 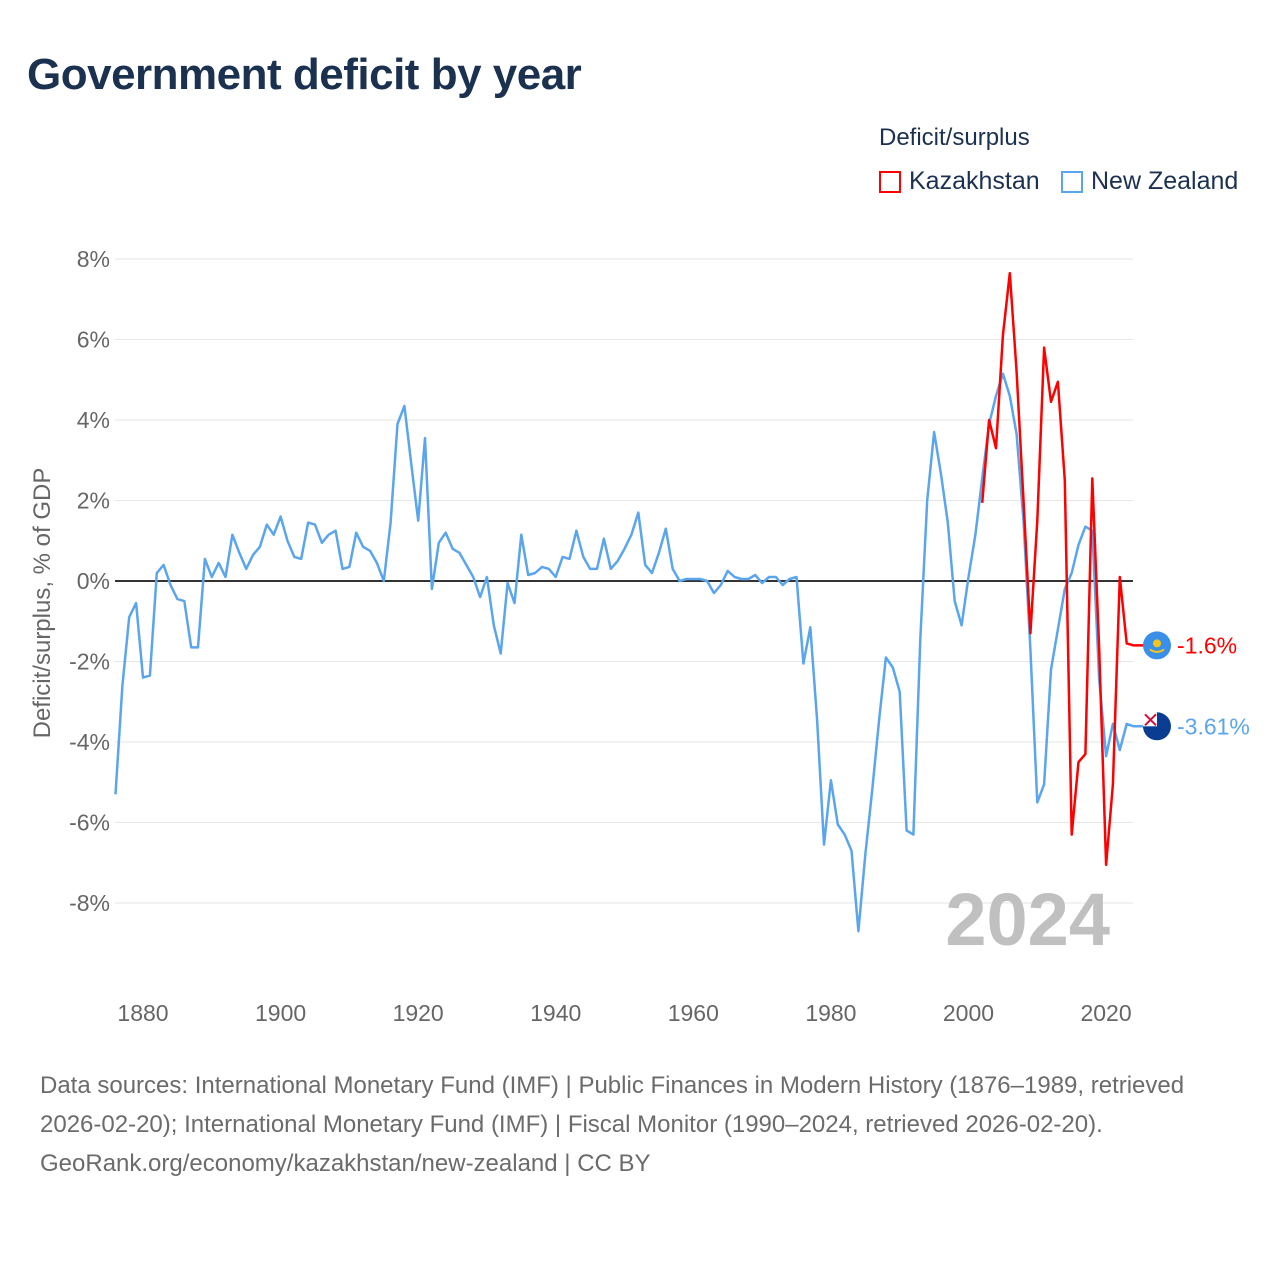 What do you see at coordinates (954, 137) in the screenshot?
I see `legend-title: Deficit/surplus` at bounding box center [954, 137].